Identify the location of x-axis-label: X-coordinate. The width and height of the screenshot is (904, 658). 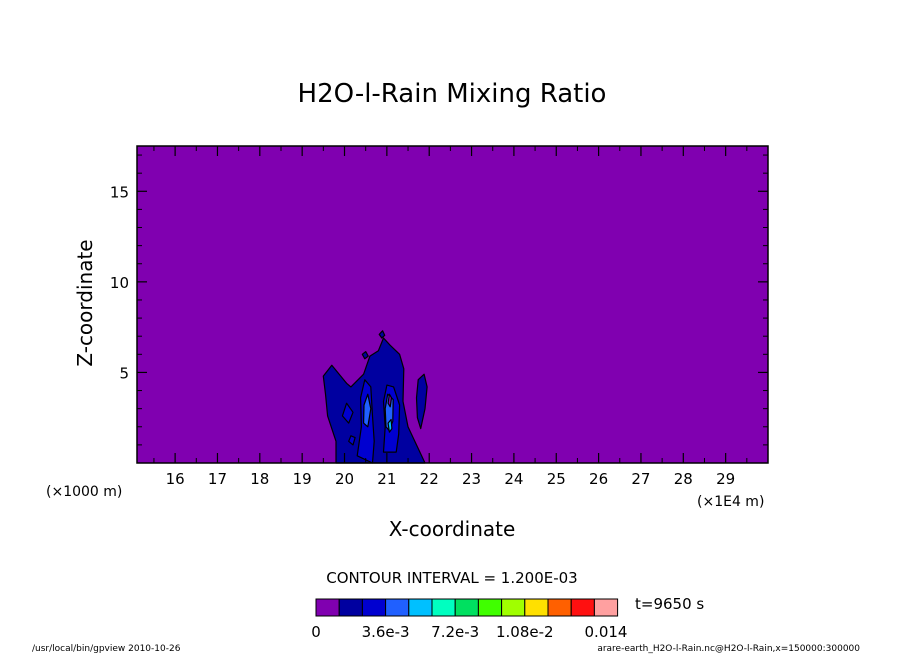
(452, 529).